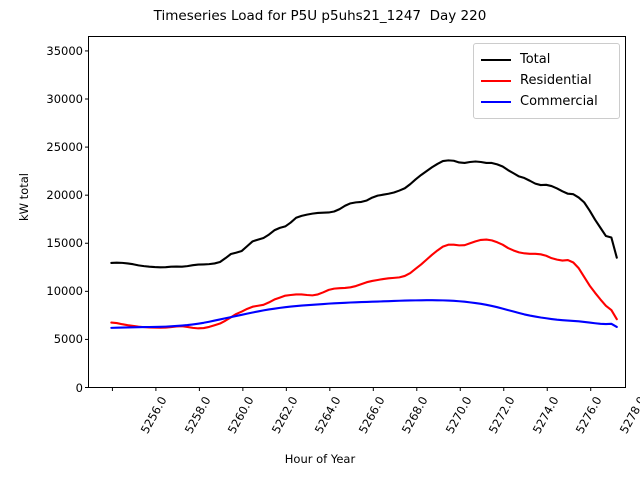 This screenshot has height=480, width=640. I want to click on x-tick-label: 5274.0, so click(545, 414).